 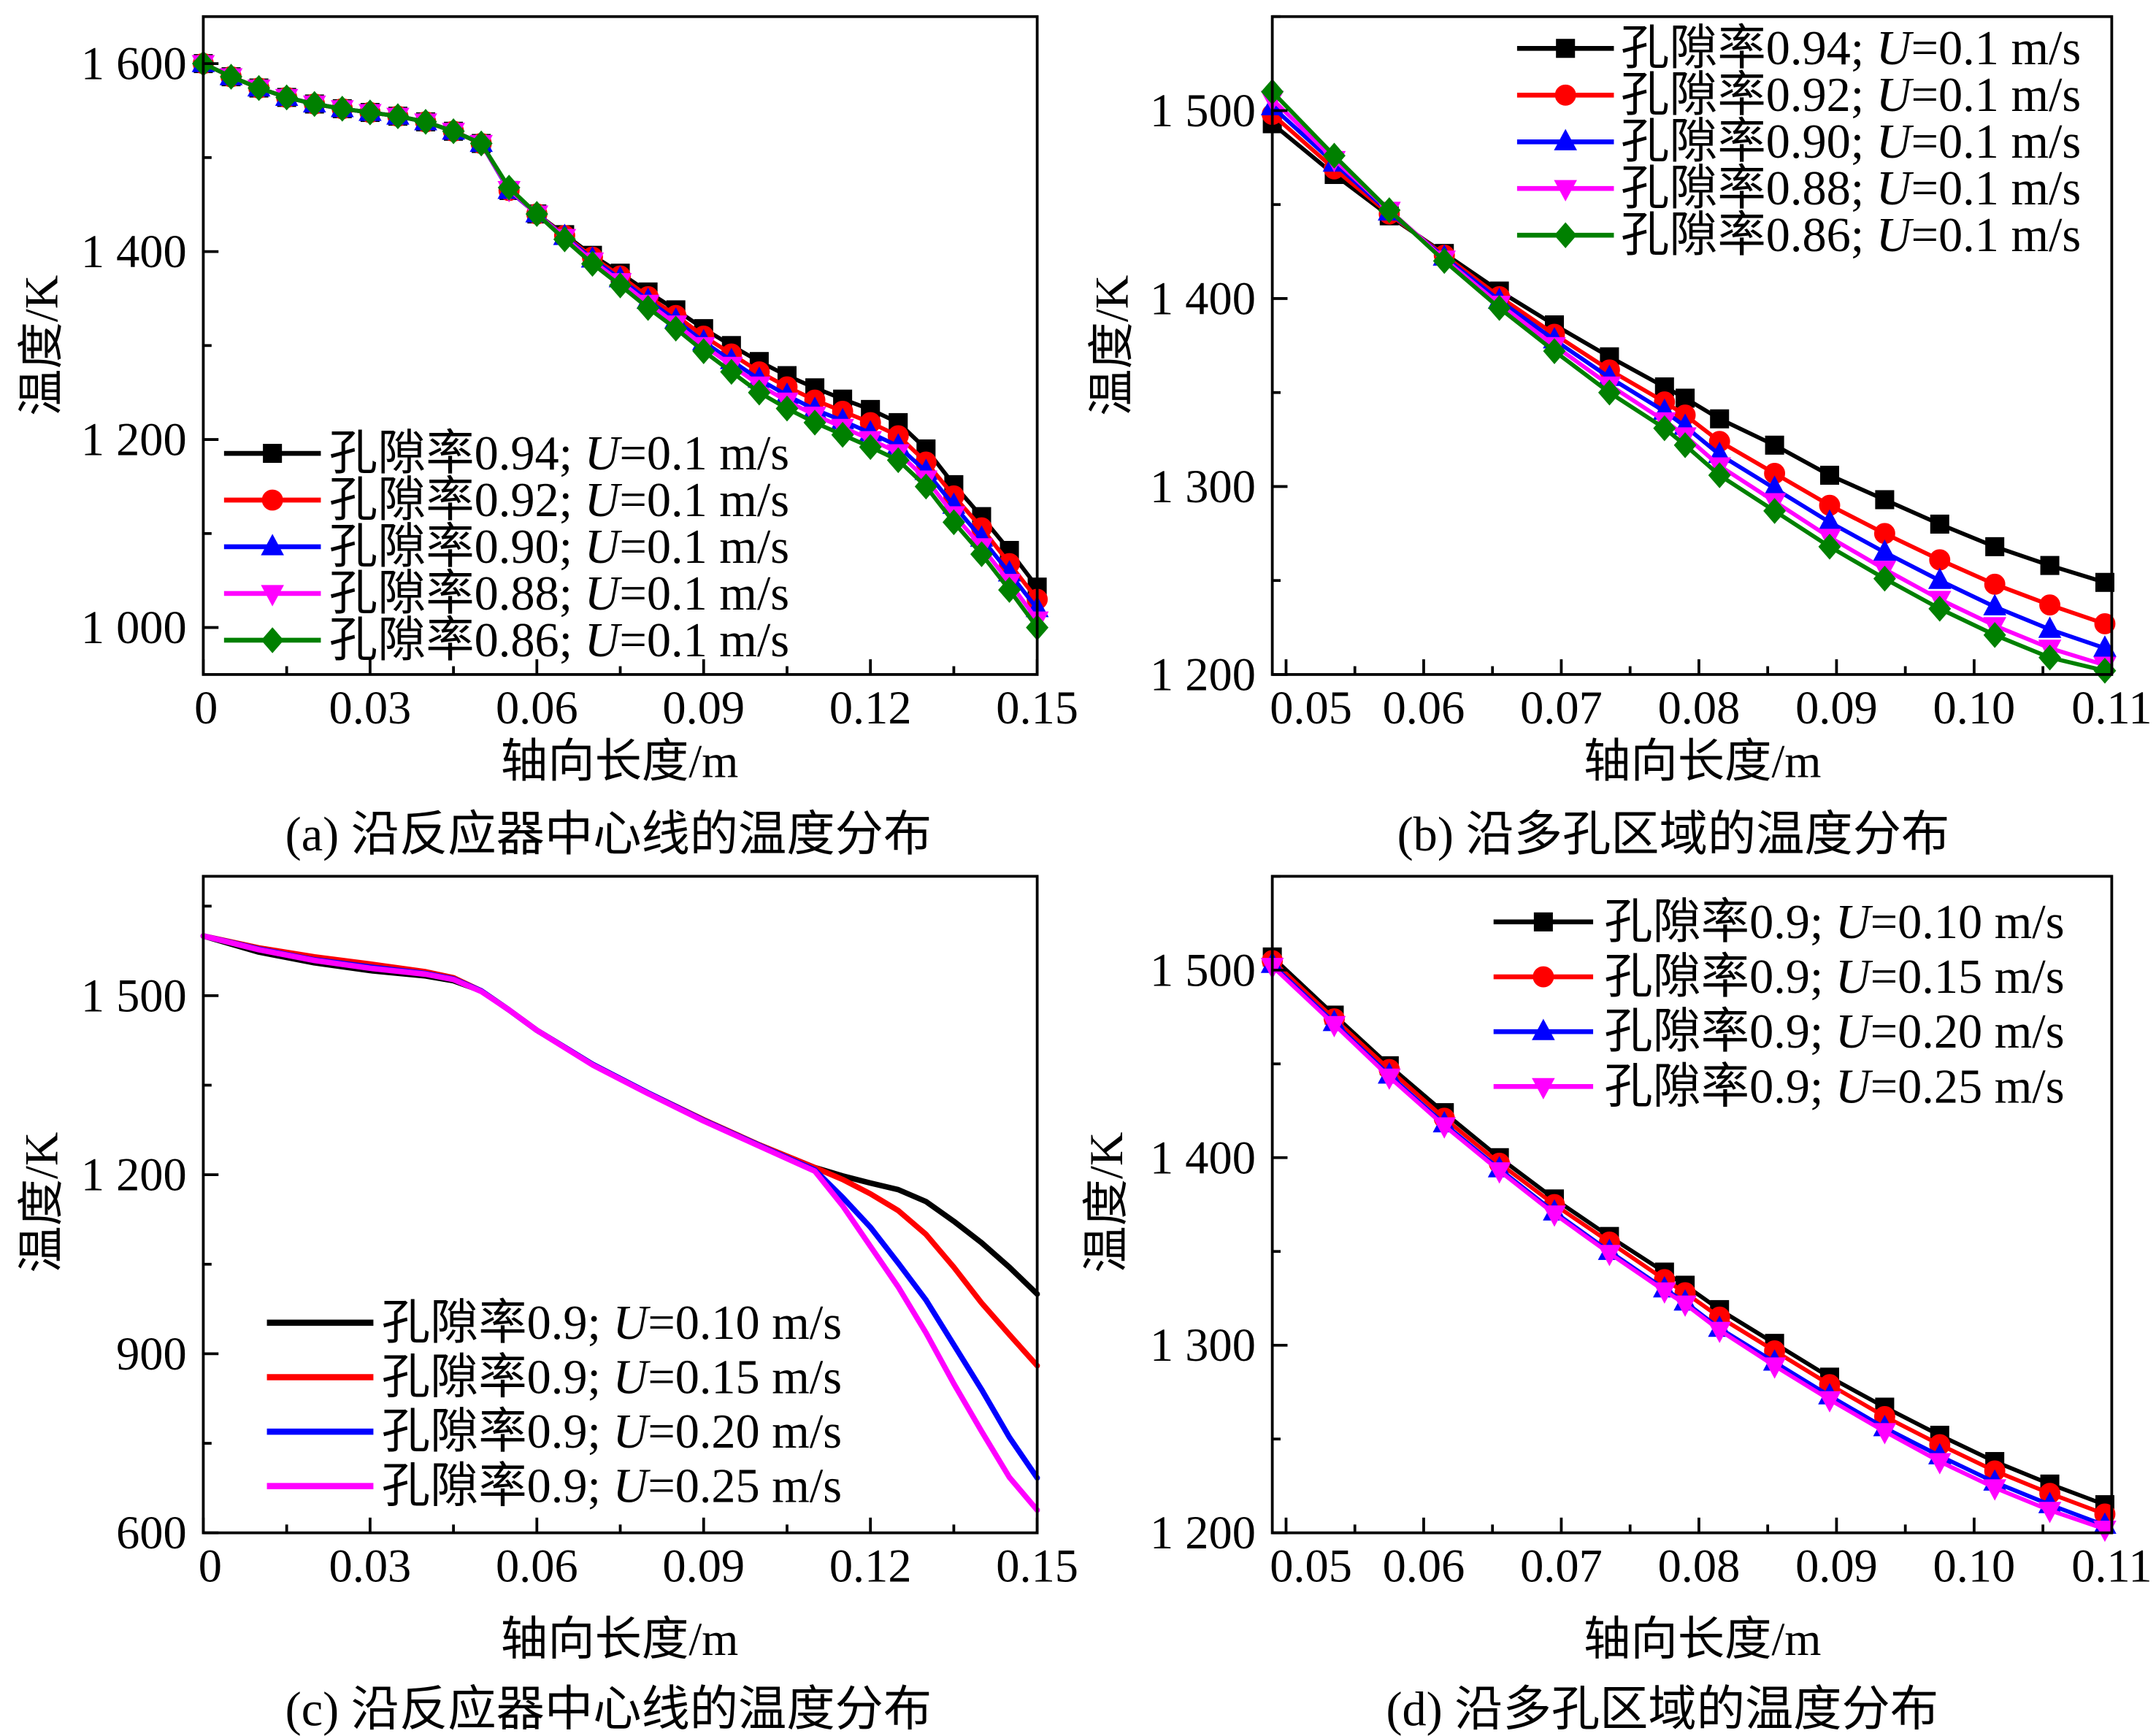 I want to click on legend-label: 孔隙率0.92; U=0.1 m/s, so click(x=559, y=500).